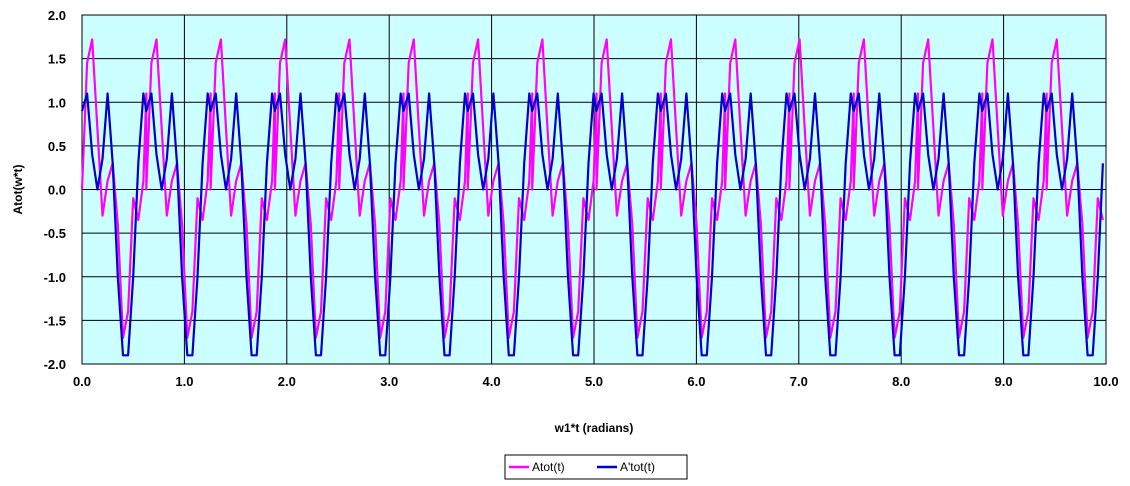  Describe the element at coordinates (57, 102) in the screenshot. I see `y-tick-label: 1.0` at that location.